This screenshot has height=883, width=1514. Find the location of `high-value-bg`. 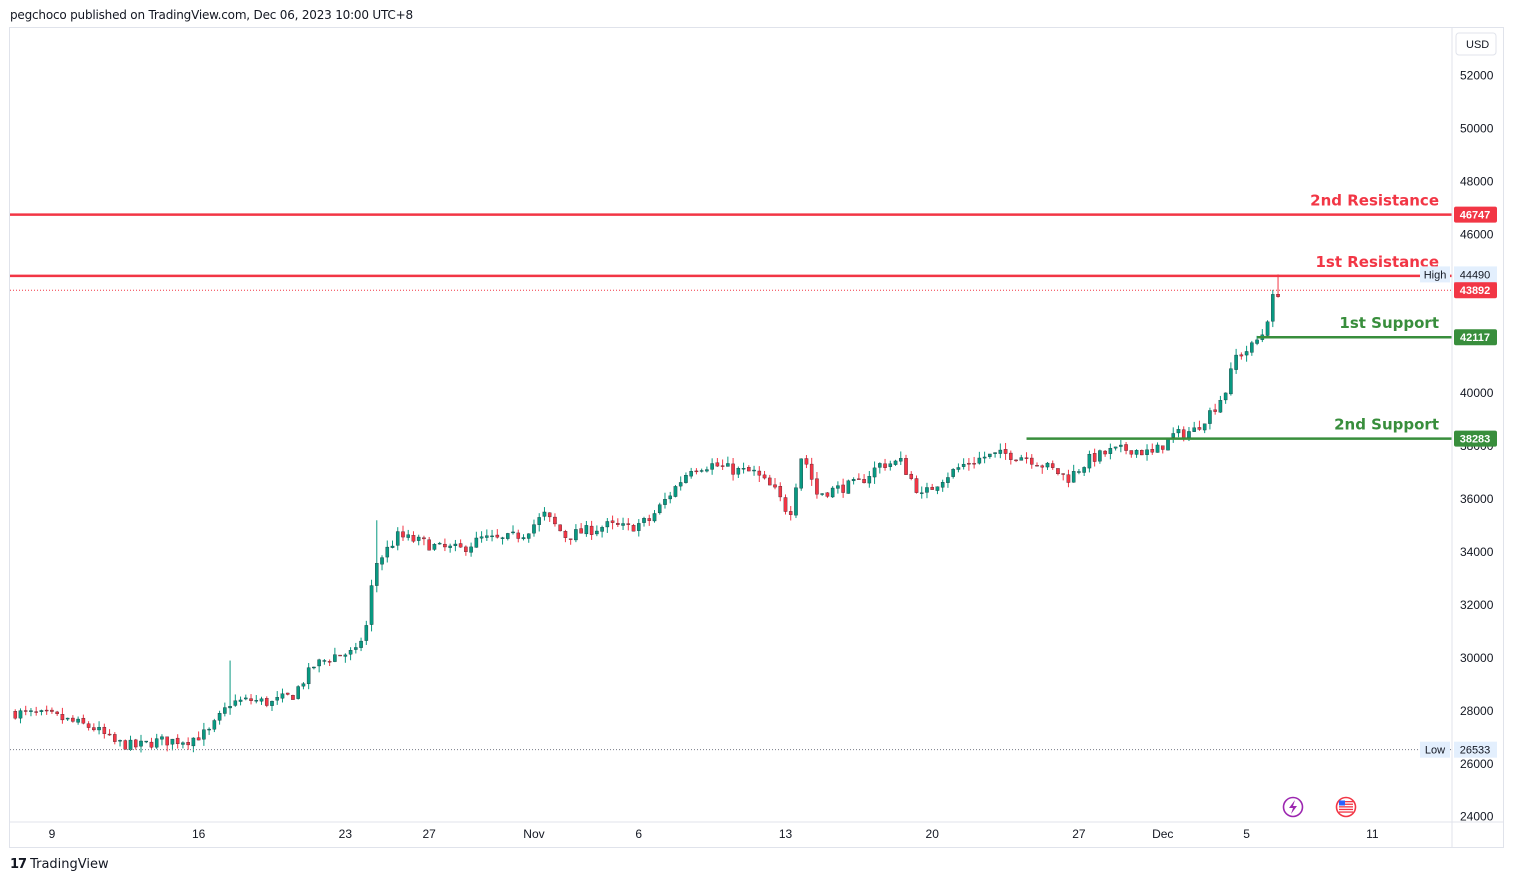

high-value-bg is located at coordinates (1475, 274).